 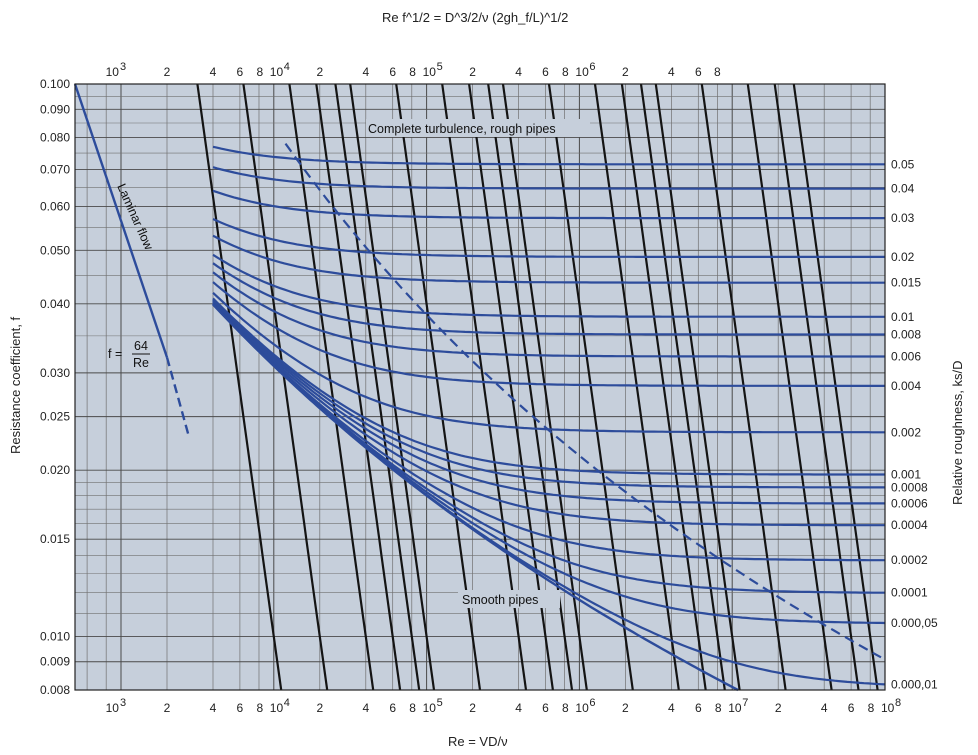 What do you see at coordinates (478, 741) in the screenshot?
I see `x-axis-label: Re = VD/ν` at bounding box center [478, 741].